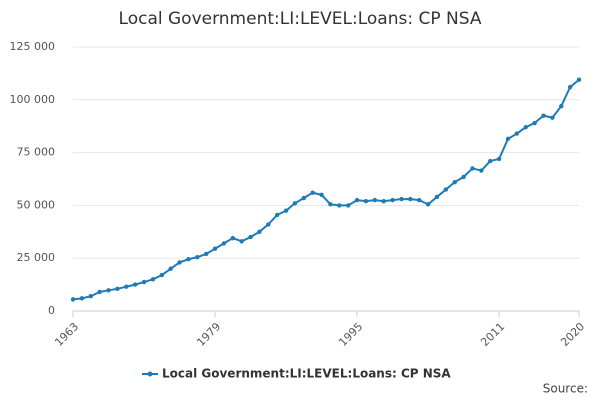 Image resolution: width=600 pixels, height=400 pixels. Describe the element at coordinates (492, 334) in the screenshot. I see `x-tick-label: 2011` at that location.